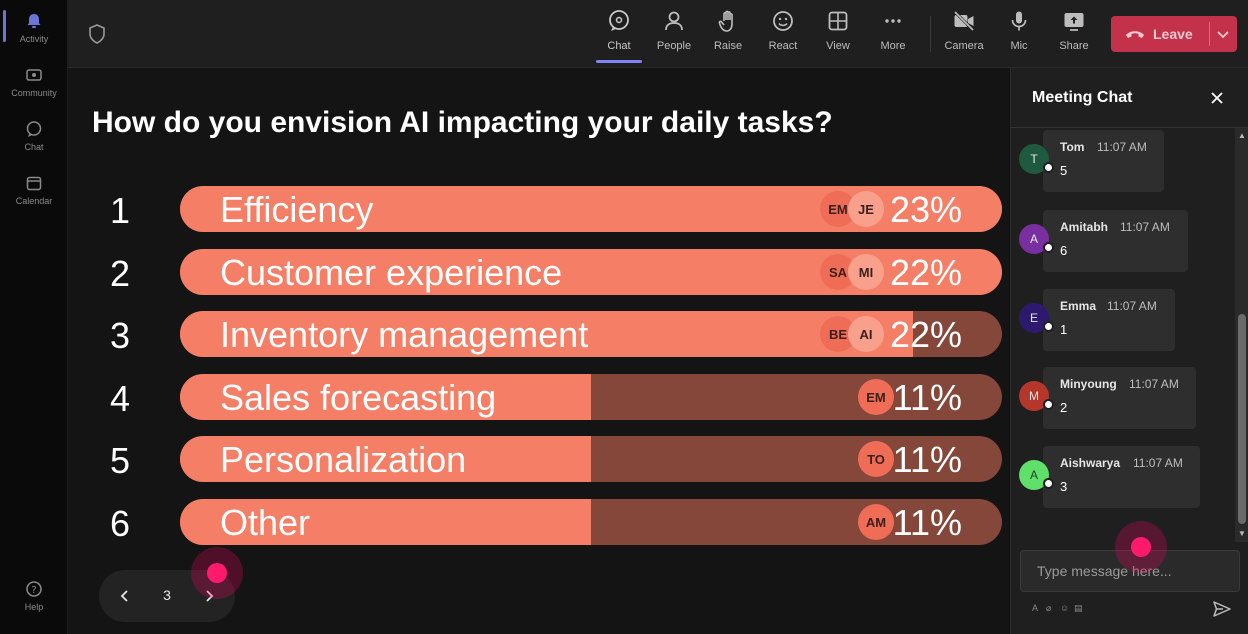 The height and width of the screenshot is (634, 1248). Describe the element at coordinates (1065, 608) in the screenshot. I see `emoji-icon: ☺` at that location.